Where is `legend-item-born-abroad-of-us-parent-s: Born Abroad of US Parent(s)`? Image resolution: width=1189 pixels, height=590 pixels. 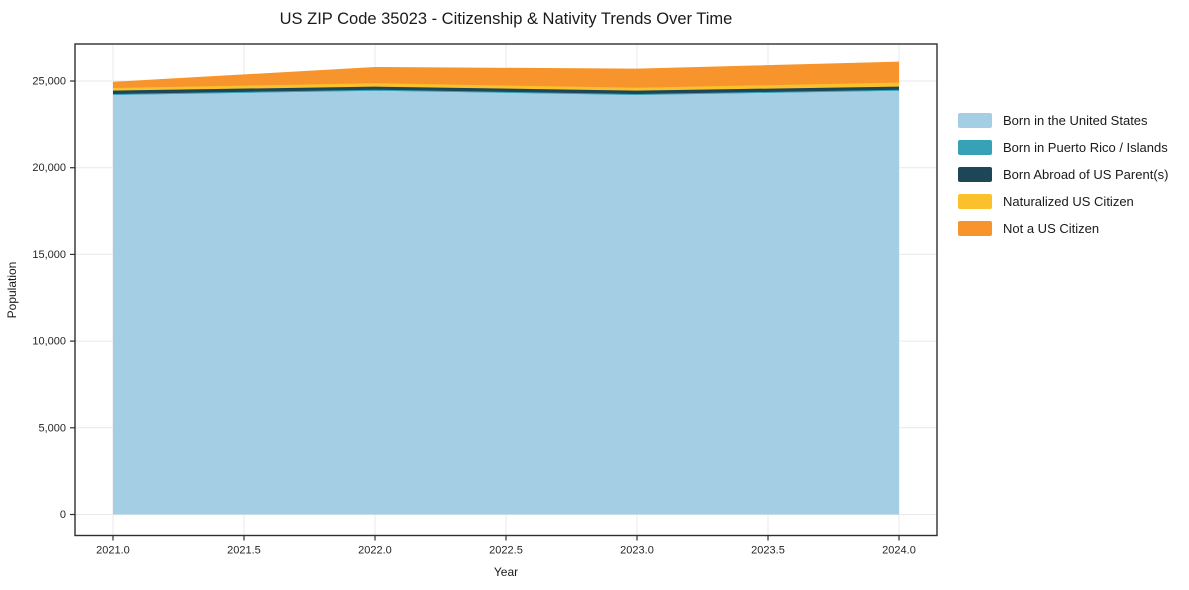
legend-item-born-abroad-of-us-parent-s: Born Abroad of US Parent(s) is located at coordinates (1063, 174).